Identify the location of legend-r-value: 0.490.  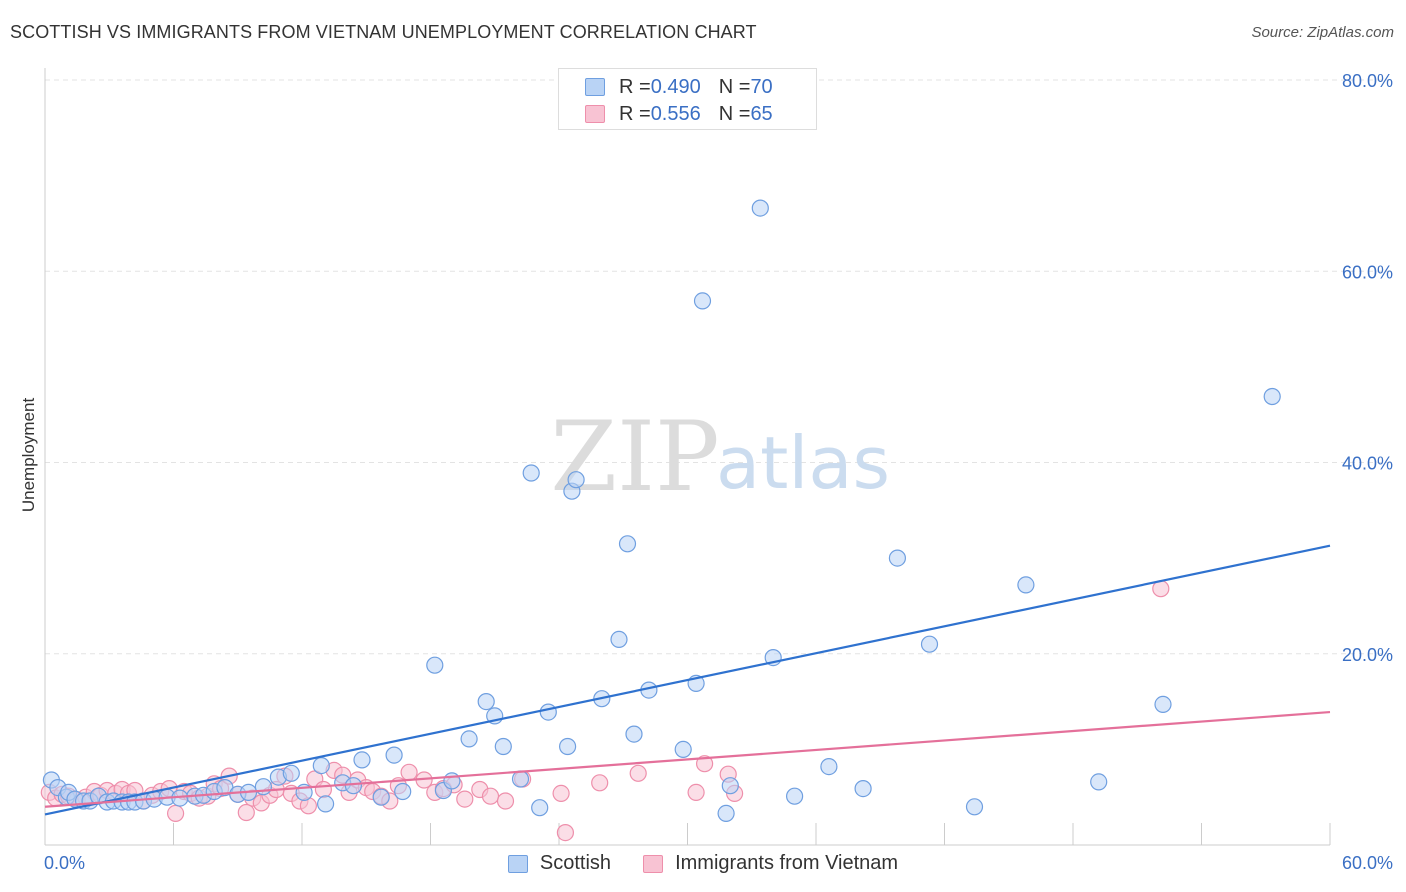
(675, 86).